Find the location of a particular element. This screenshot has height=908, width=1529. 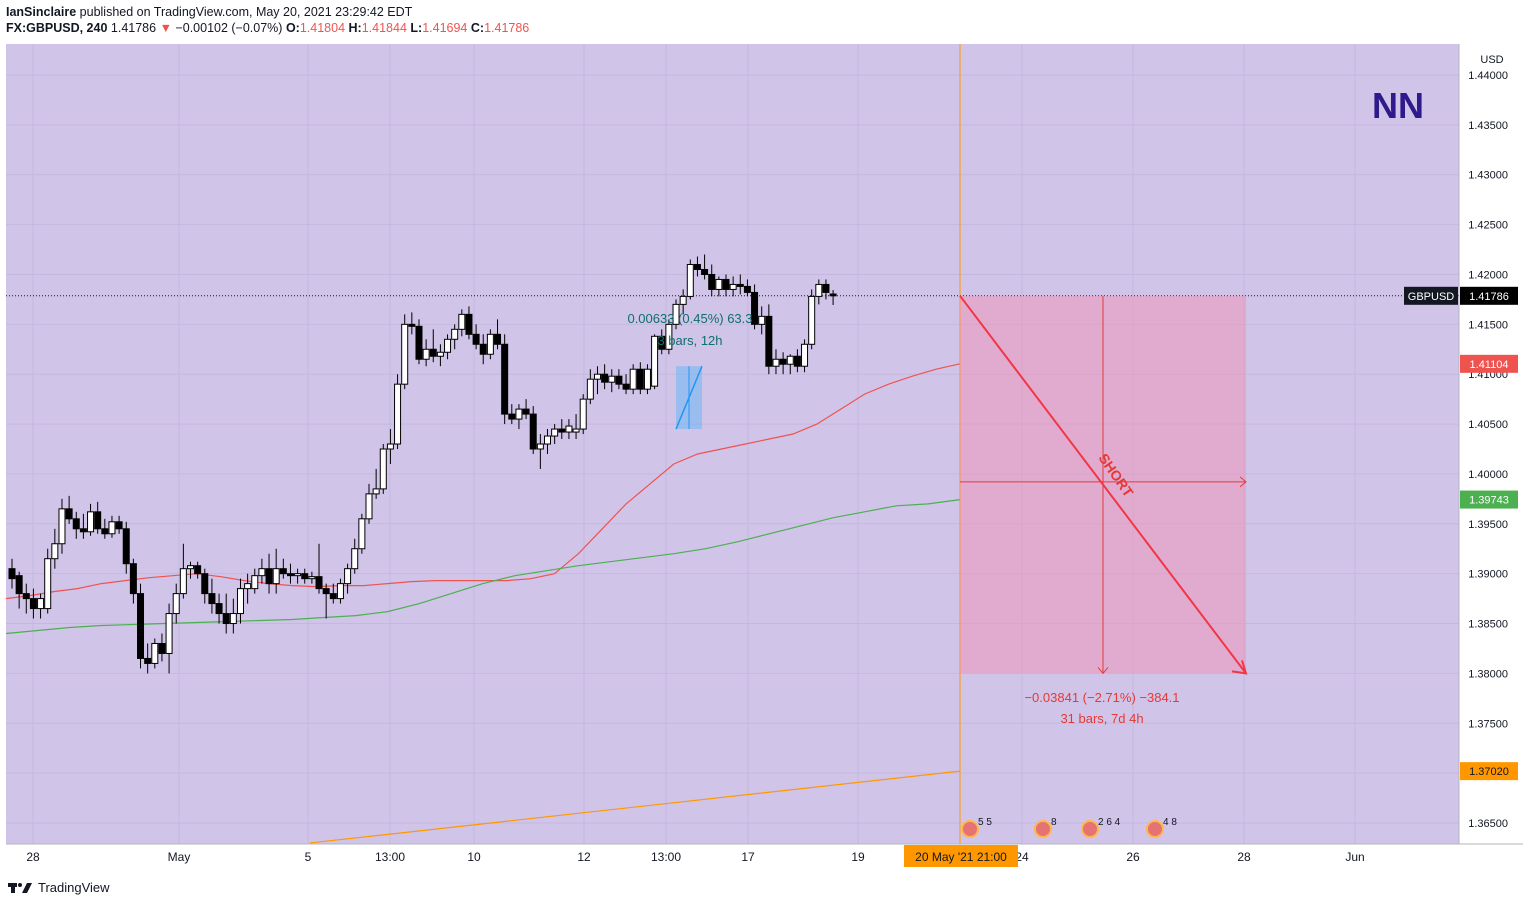

y-tick-label: 1.41500 is located at coordinates (1488, 325).